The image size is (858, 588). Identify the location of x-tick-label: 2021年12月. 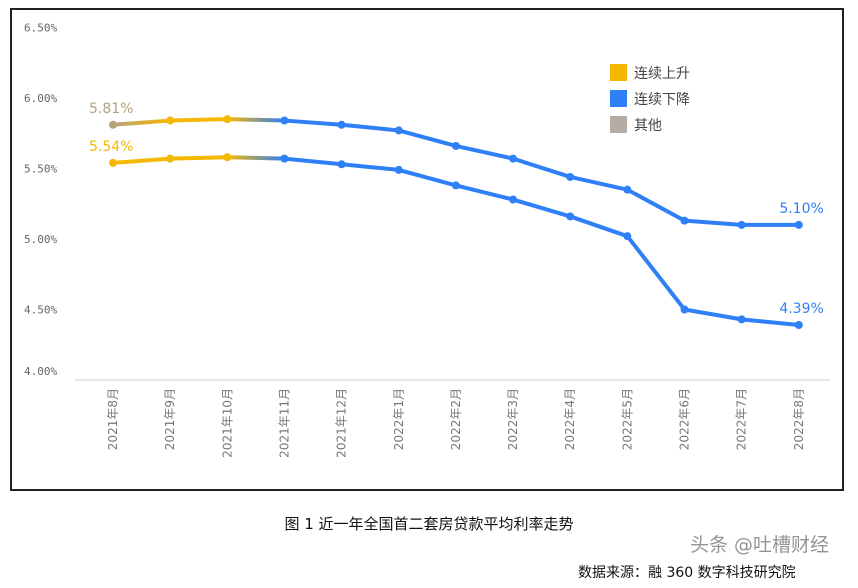
(342, 423).